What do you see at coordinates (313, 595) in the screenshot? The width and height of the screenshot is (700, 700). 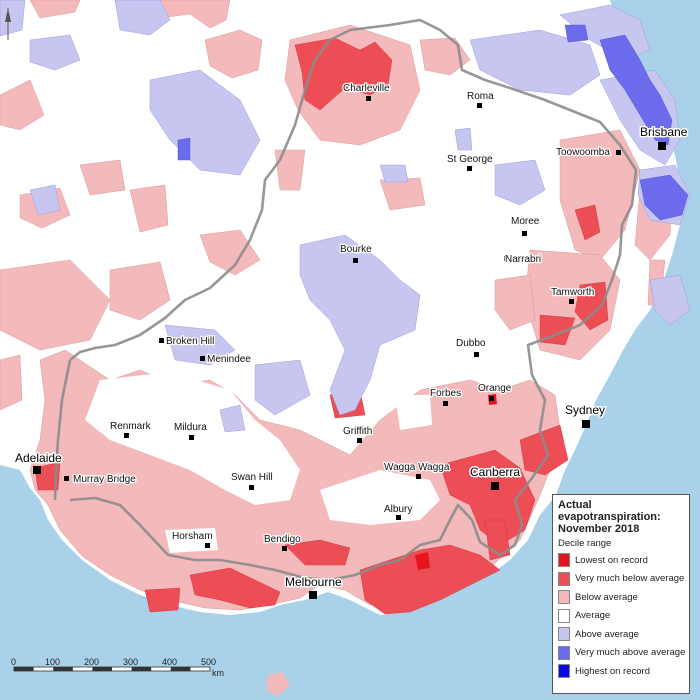 I see `city-marker-melbourne` at bounding box center [313, 595].